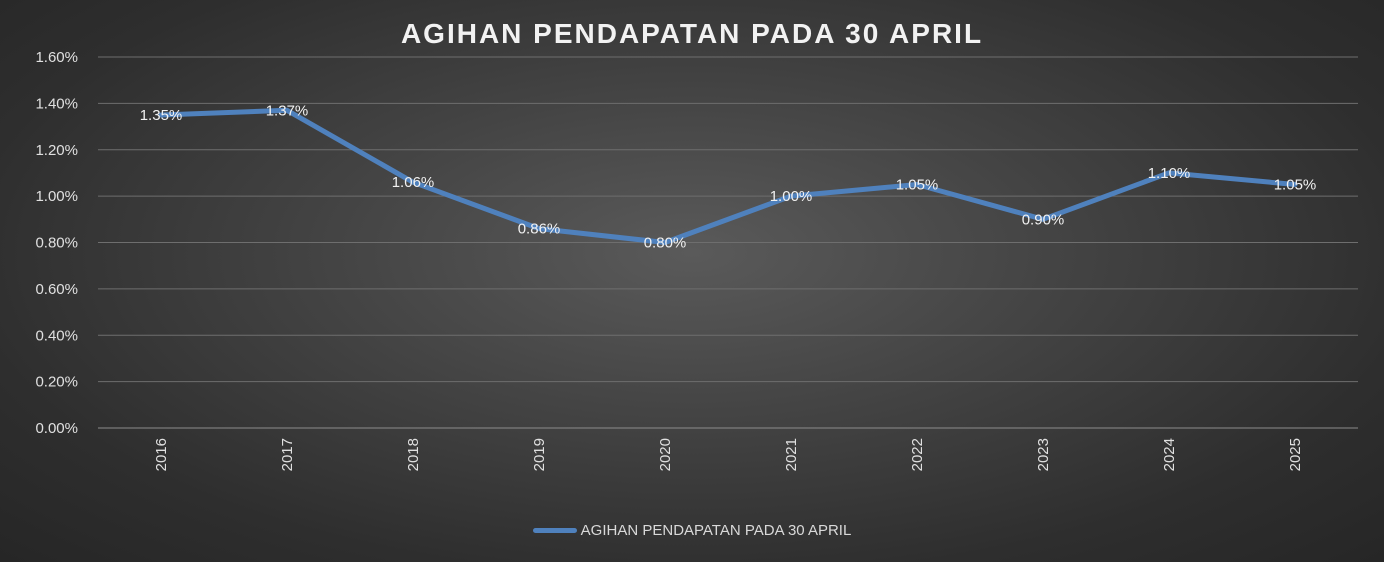  Describe the element at coordinates (791, 454) in the screenshot. I see `x-tick-label: 2021` at that location.